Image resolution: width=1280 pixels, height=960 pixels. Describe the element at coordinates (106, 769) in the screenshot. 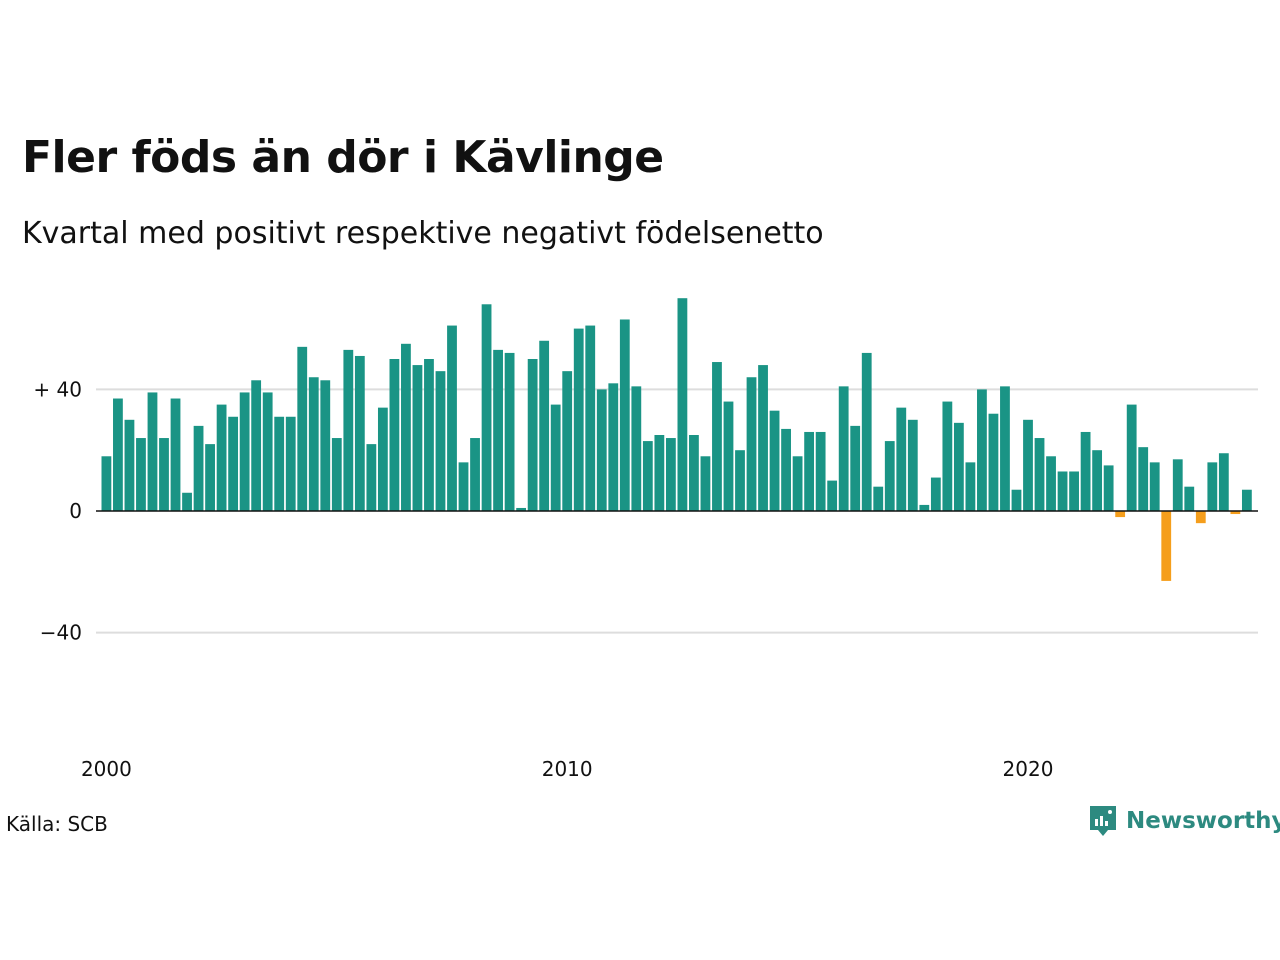

I see `x-tick-label: 2000` at that location.